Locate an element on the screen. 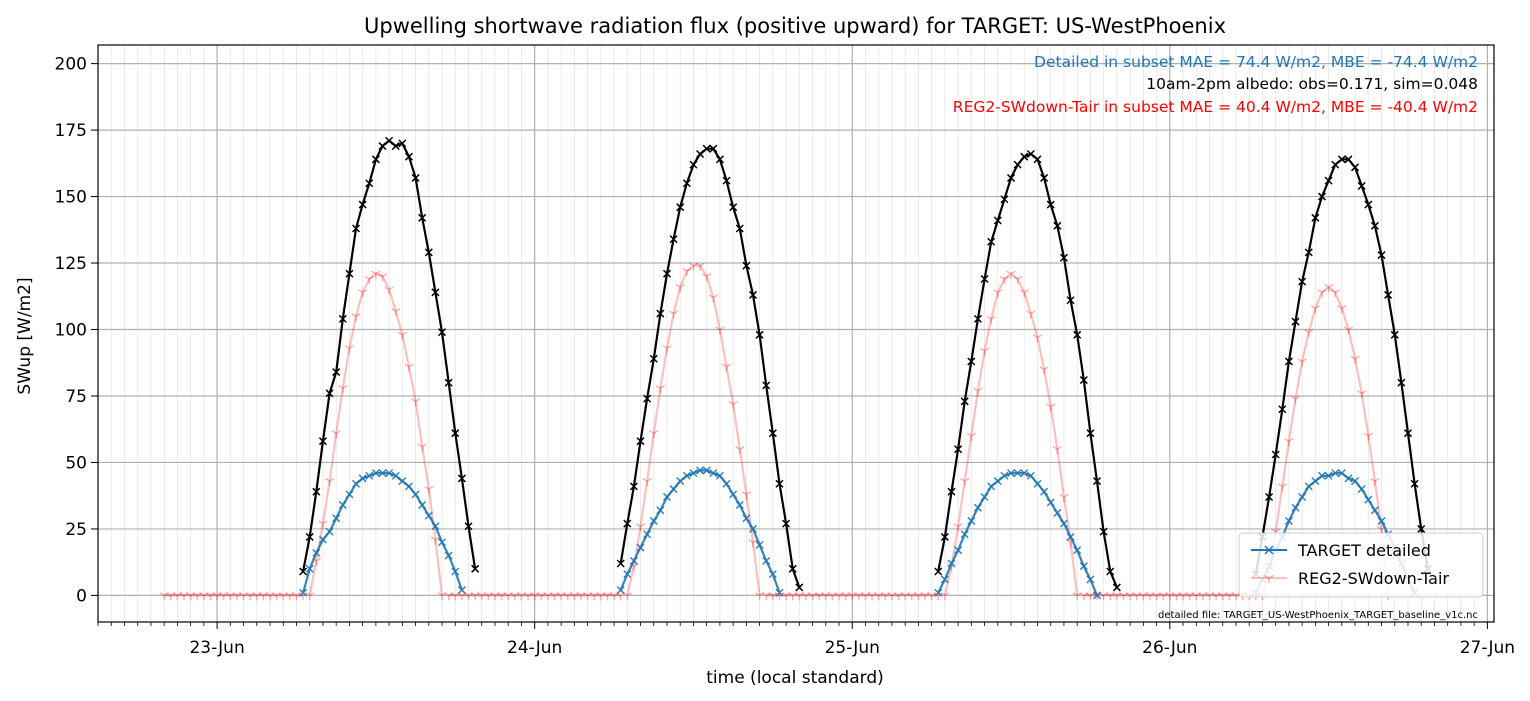 The image size is (1530, 701). legend: TARGET detailed REG2-SWdown-Tair is located at coordinates (1361, 565).